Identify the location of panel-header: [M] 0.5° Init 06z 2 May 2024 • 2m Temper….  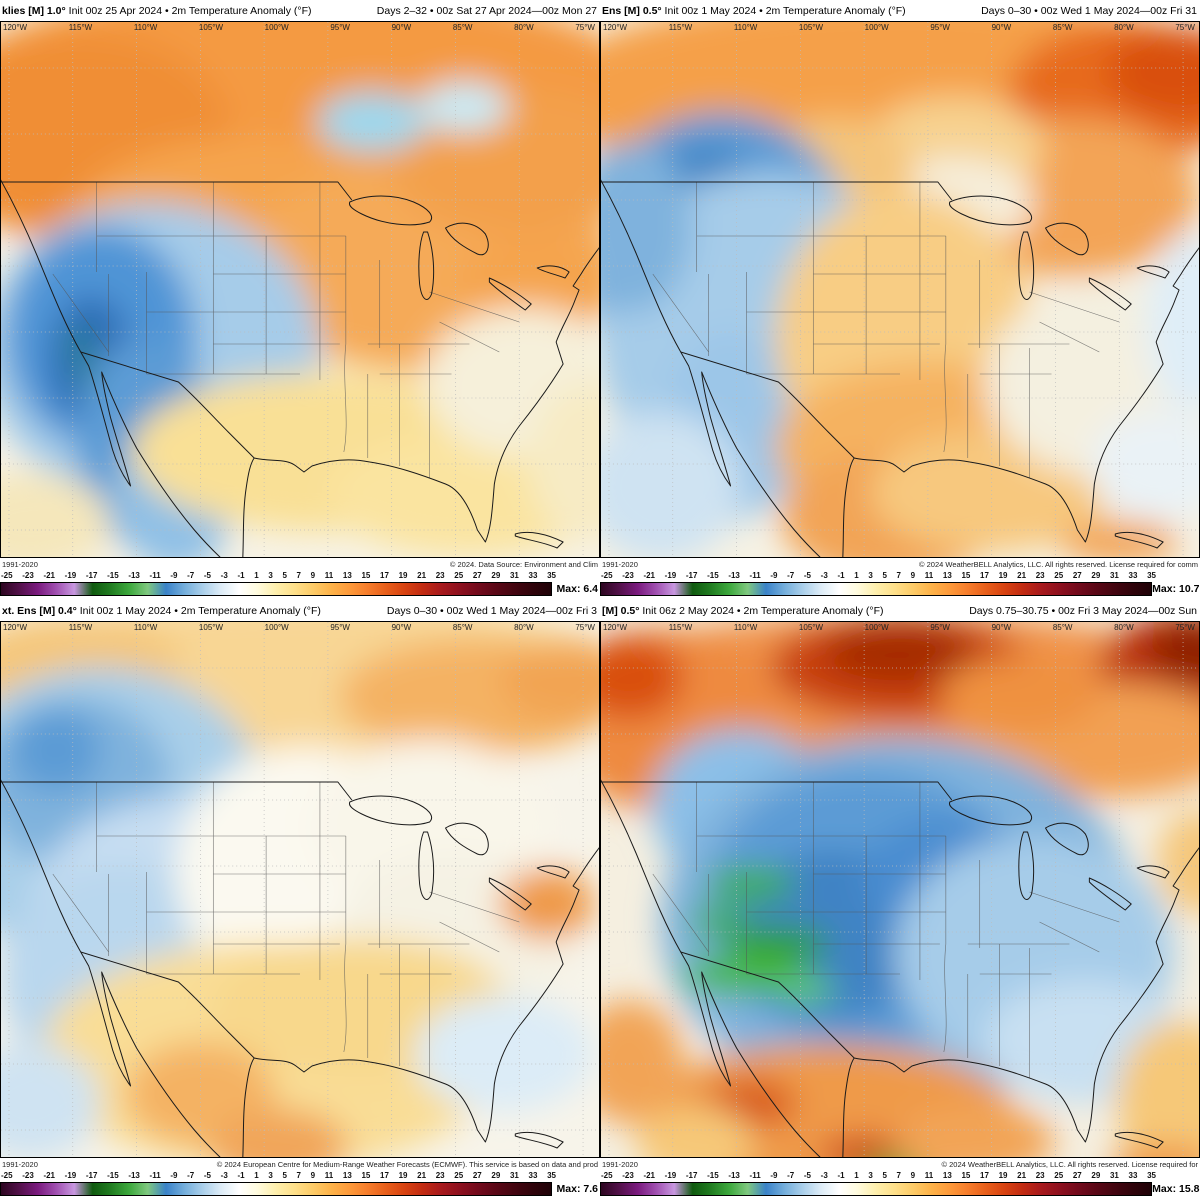
(900, 610).